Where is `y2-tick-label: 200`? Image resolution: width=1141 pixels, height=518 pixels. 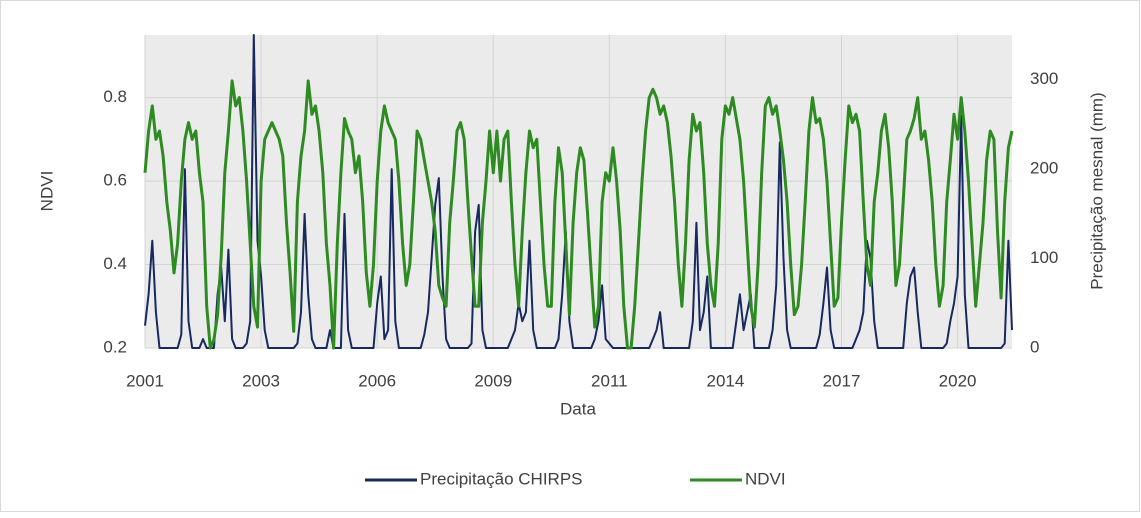 y2-tick-label: 200 is located at coordinates (1044, 168).